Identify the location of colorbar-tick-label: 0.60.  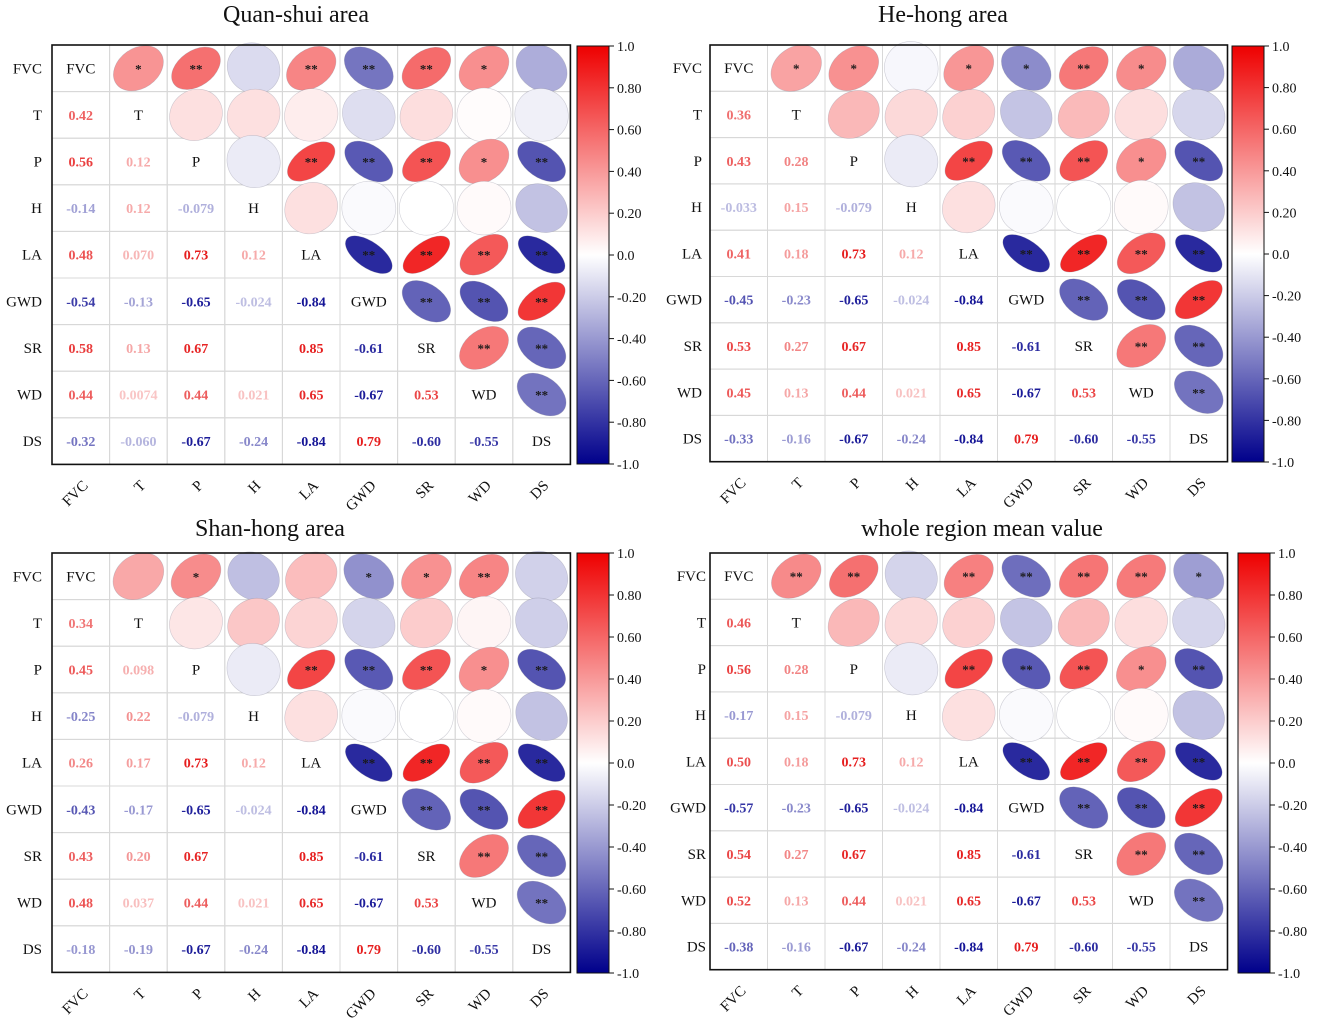
(629, 638).